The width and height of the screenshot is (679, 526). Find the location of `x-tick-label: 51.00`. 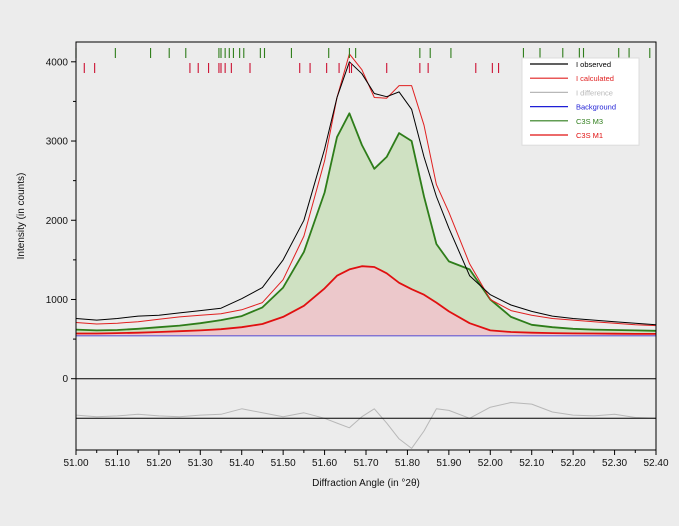

x-tick-label: 51.00 is located at coordinates (75, 463).